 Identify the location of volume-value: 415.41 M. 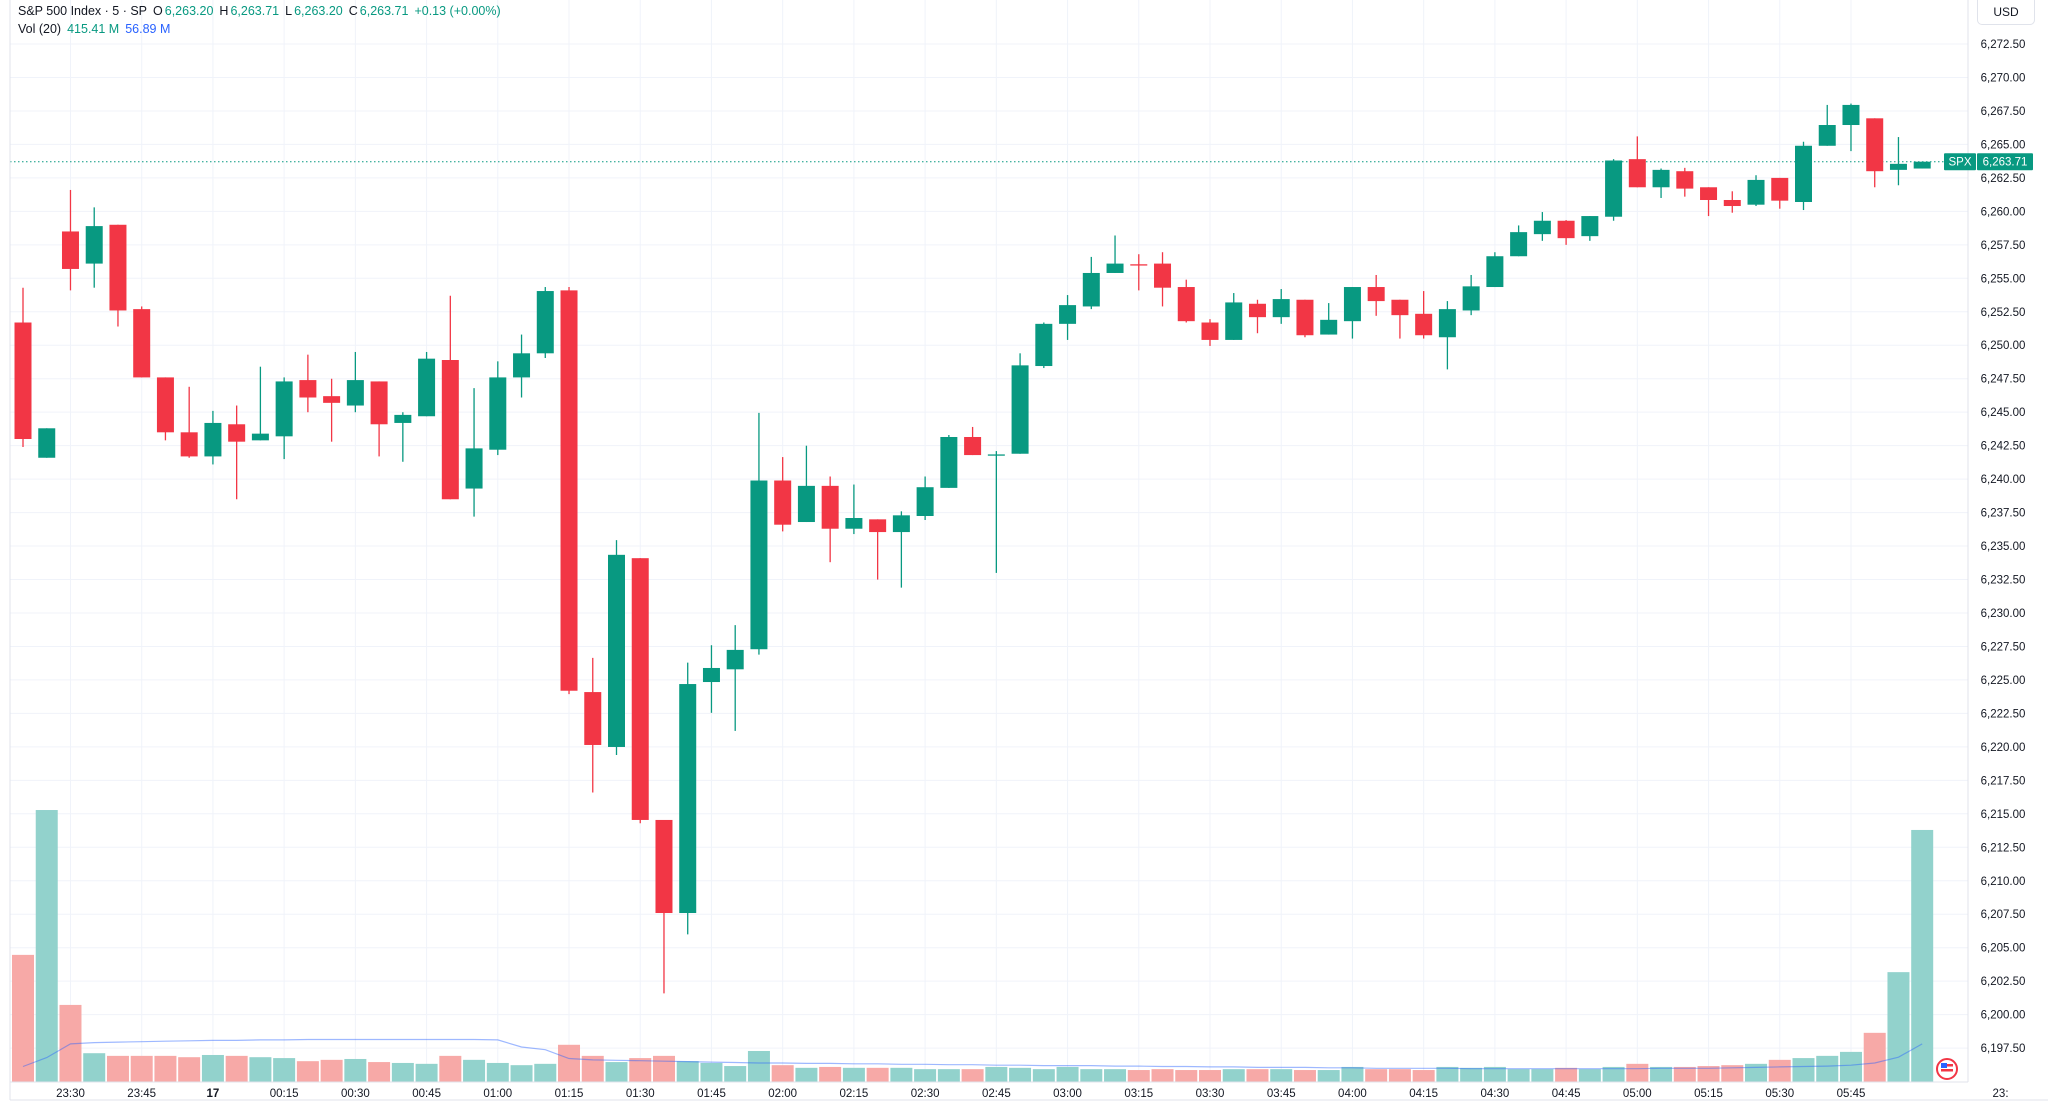
(93, 29).